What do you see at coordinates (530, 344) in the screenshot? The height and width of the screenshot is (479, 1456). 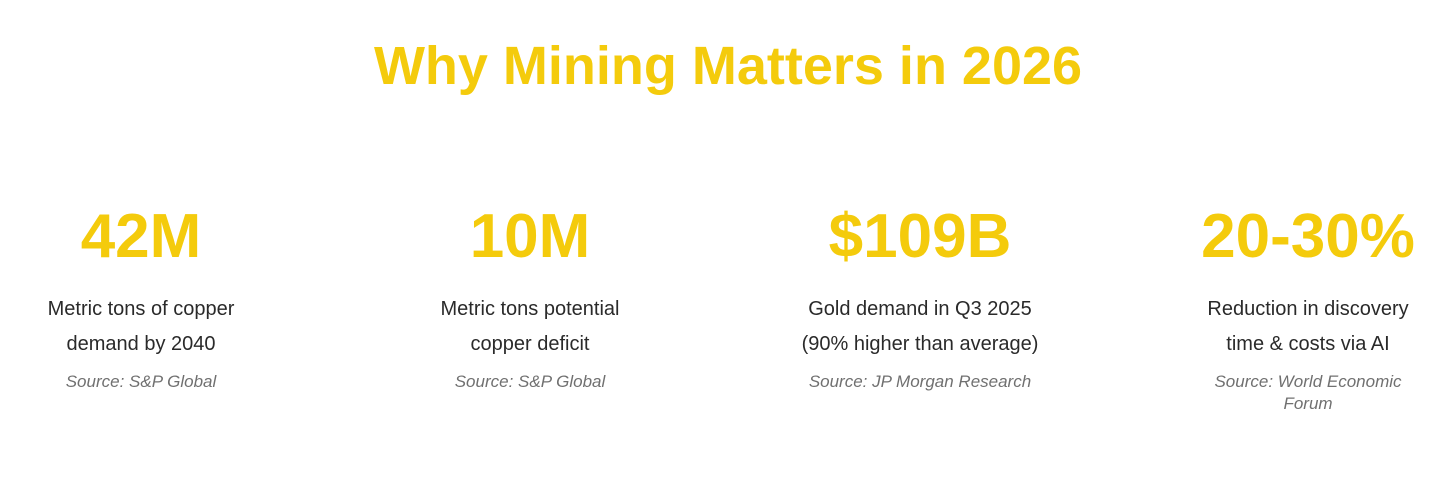 I see `stat-description-line: copper deficit` at bounding box center [530, 344].